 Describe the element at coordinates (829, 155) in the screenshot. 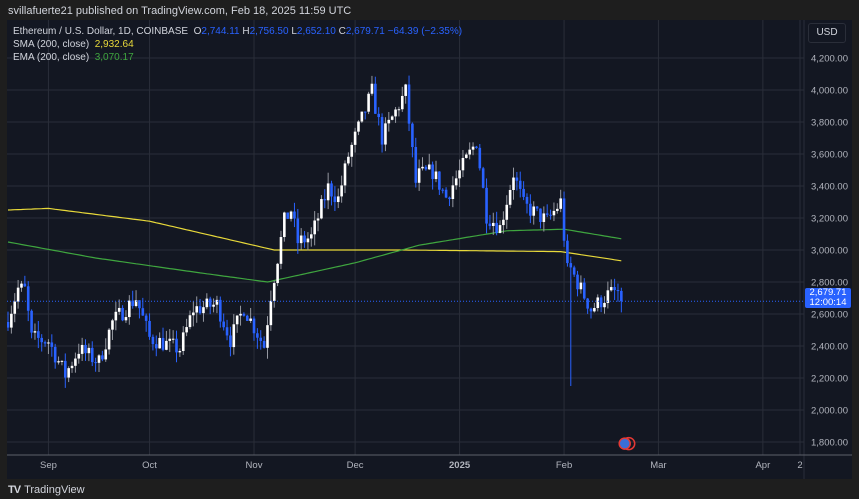

I see `y-tick-label: 3,600.00` at that location.